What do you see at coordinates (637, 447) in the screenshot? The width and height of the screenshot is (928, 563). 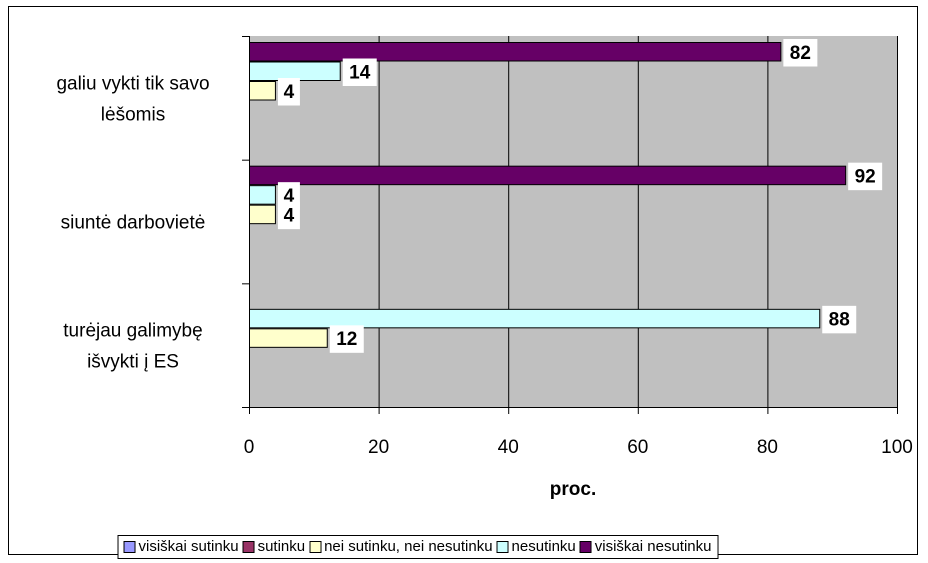 I see `x-tick-label: 60` at bounding box center [637, 447].